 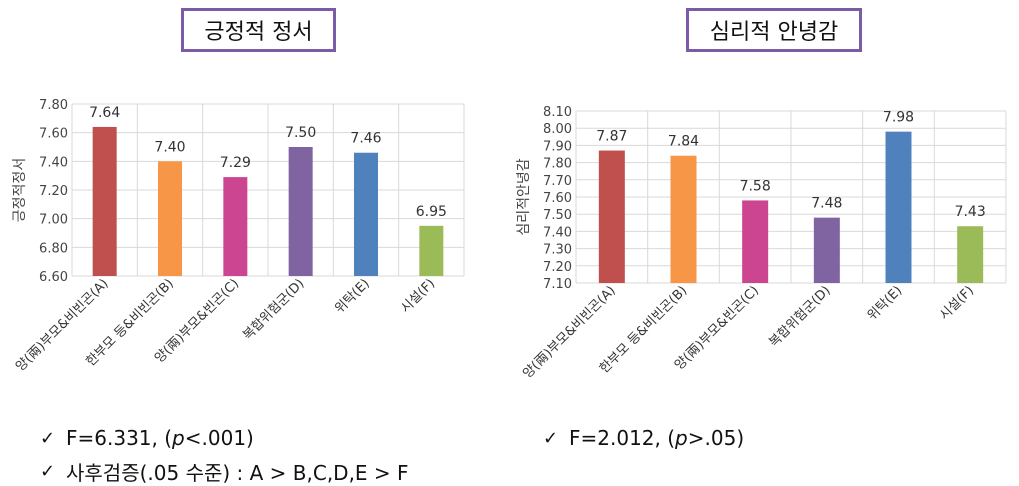 I want to click on y-axis-title: 긍정적정서, so click(x=20, y=190).